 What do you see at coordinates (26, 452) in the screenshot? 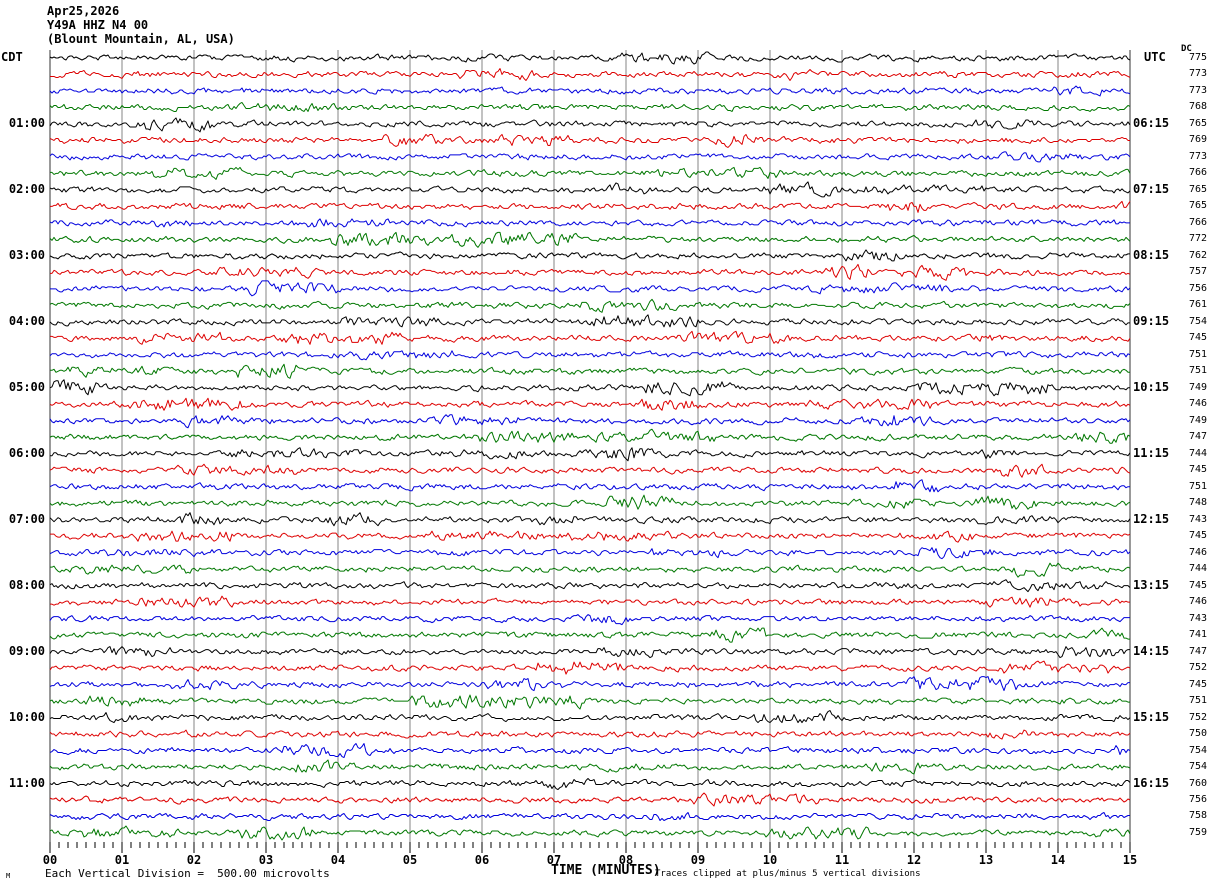
I see `cdt-hour-label: 06:00` at bounding box center [26, 452].